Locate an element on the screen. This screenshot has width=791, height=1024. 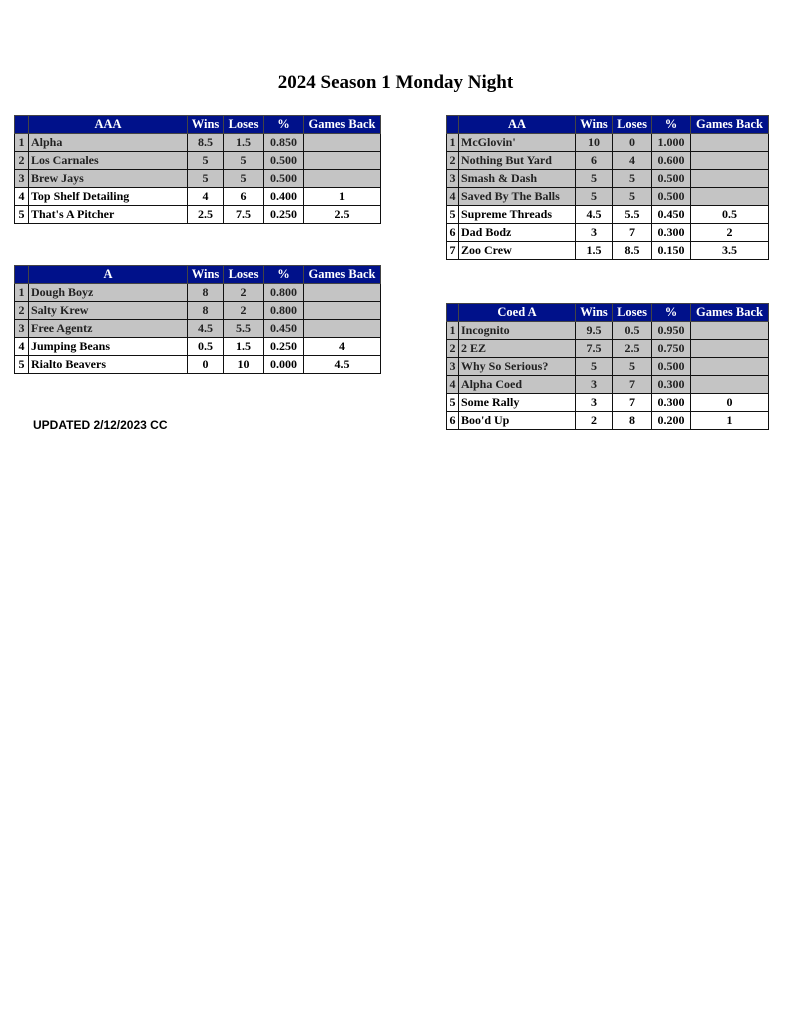
wins-cell: 2.5 is located at coordinates (205, 214).